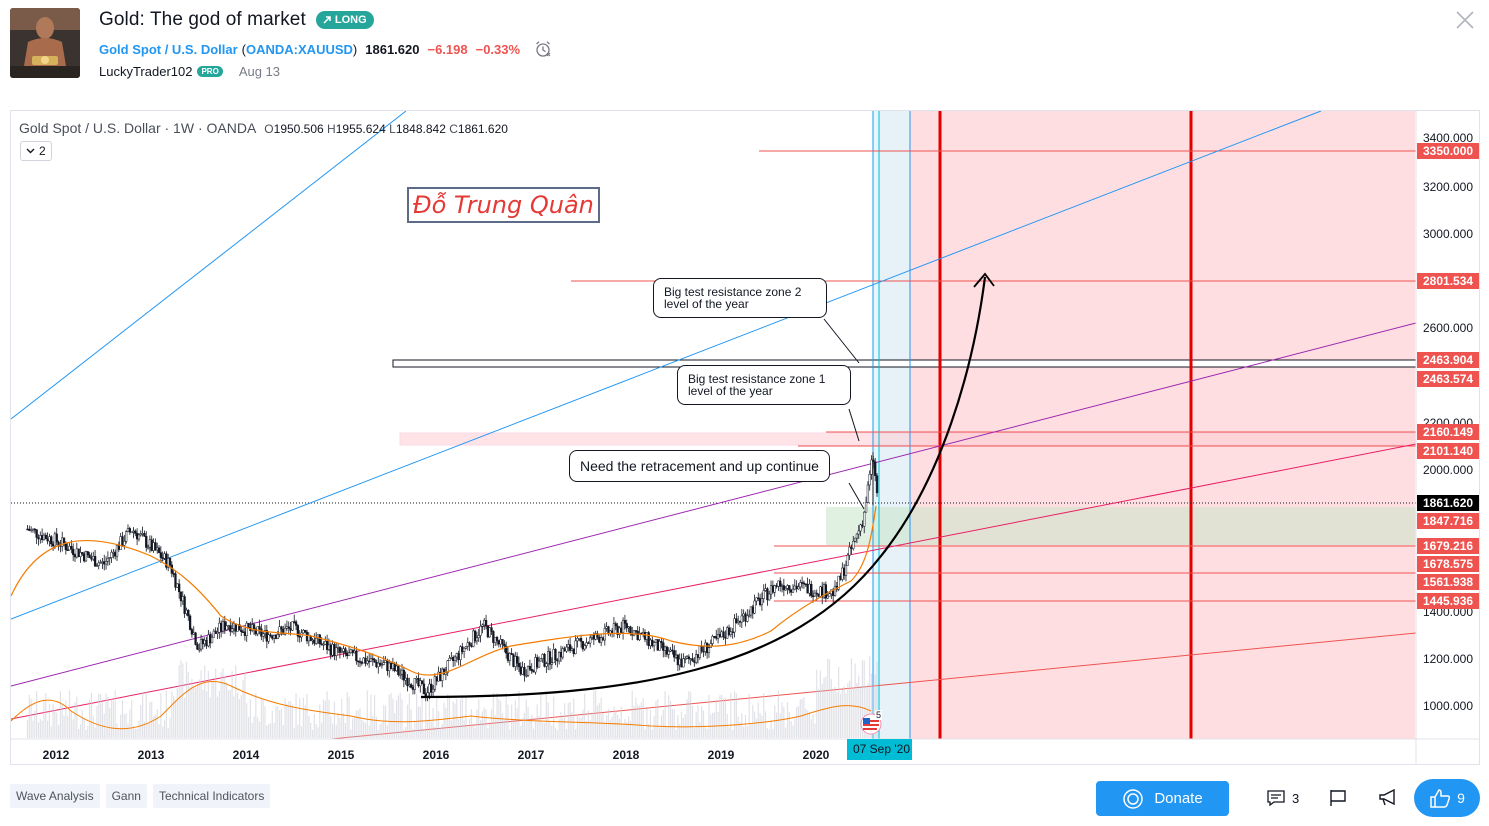 This screenshot has width=1489, height=826. What do you see at coordinates (55, 796) in the screenshot?
I see `tag-wave-analysis: Wave Analysis` at bounding box center [55, 796].